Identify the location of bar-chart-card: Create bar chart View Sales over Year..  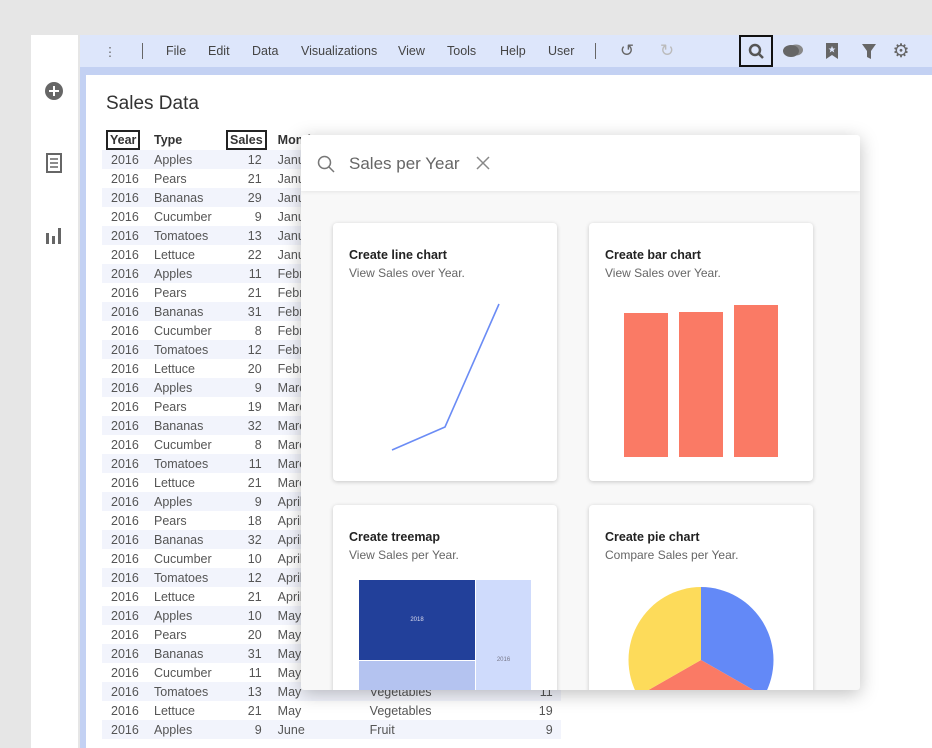
(701, 352).